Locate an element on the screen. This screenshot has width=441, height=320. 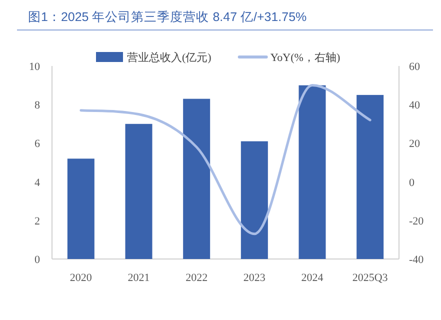
chart-title: 图1：2025 年公司第三季度营收 8.47 亿/+31.75% is located at coordinates (167, 16).